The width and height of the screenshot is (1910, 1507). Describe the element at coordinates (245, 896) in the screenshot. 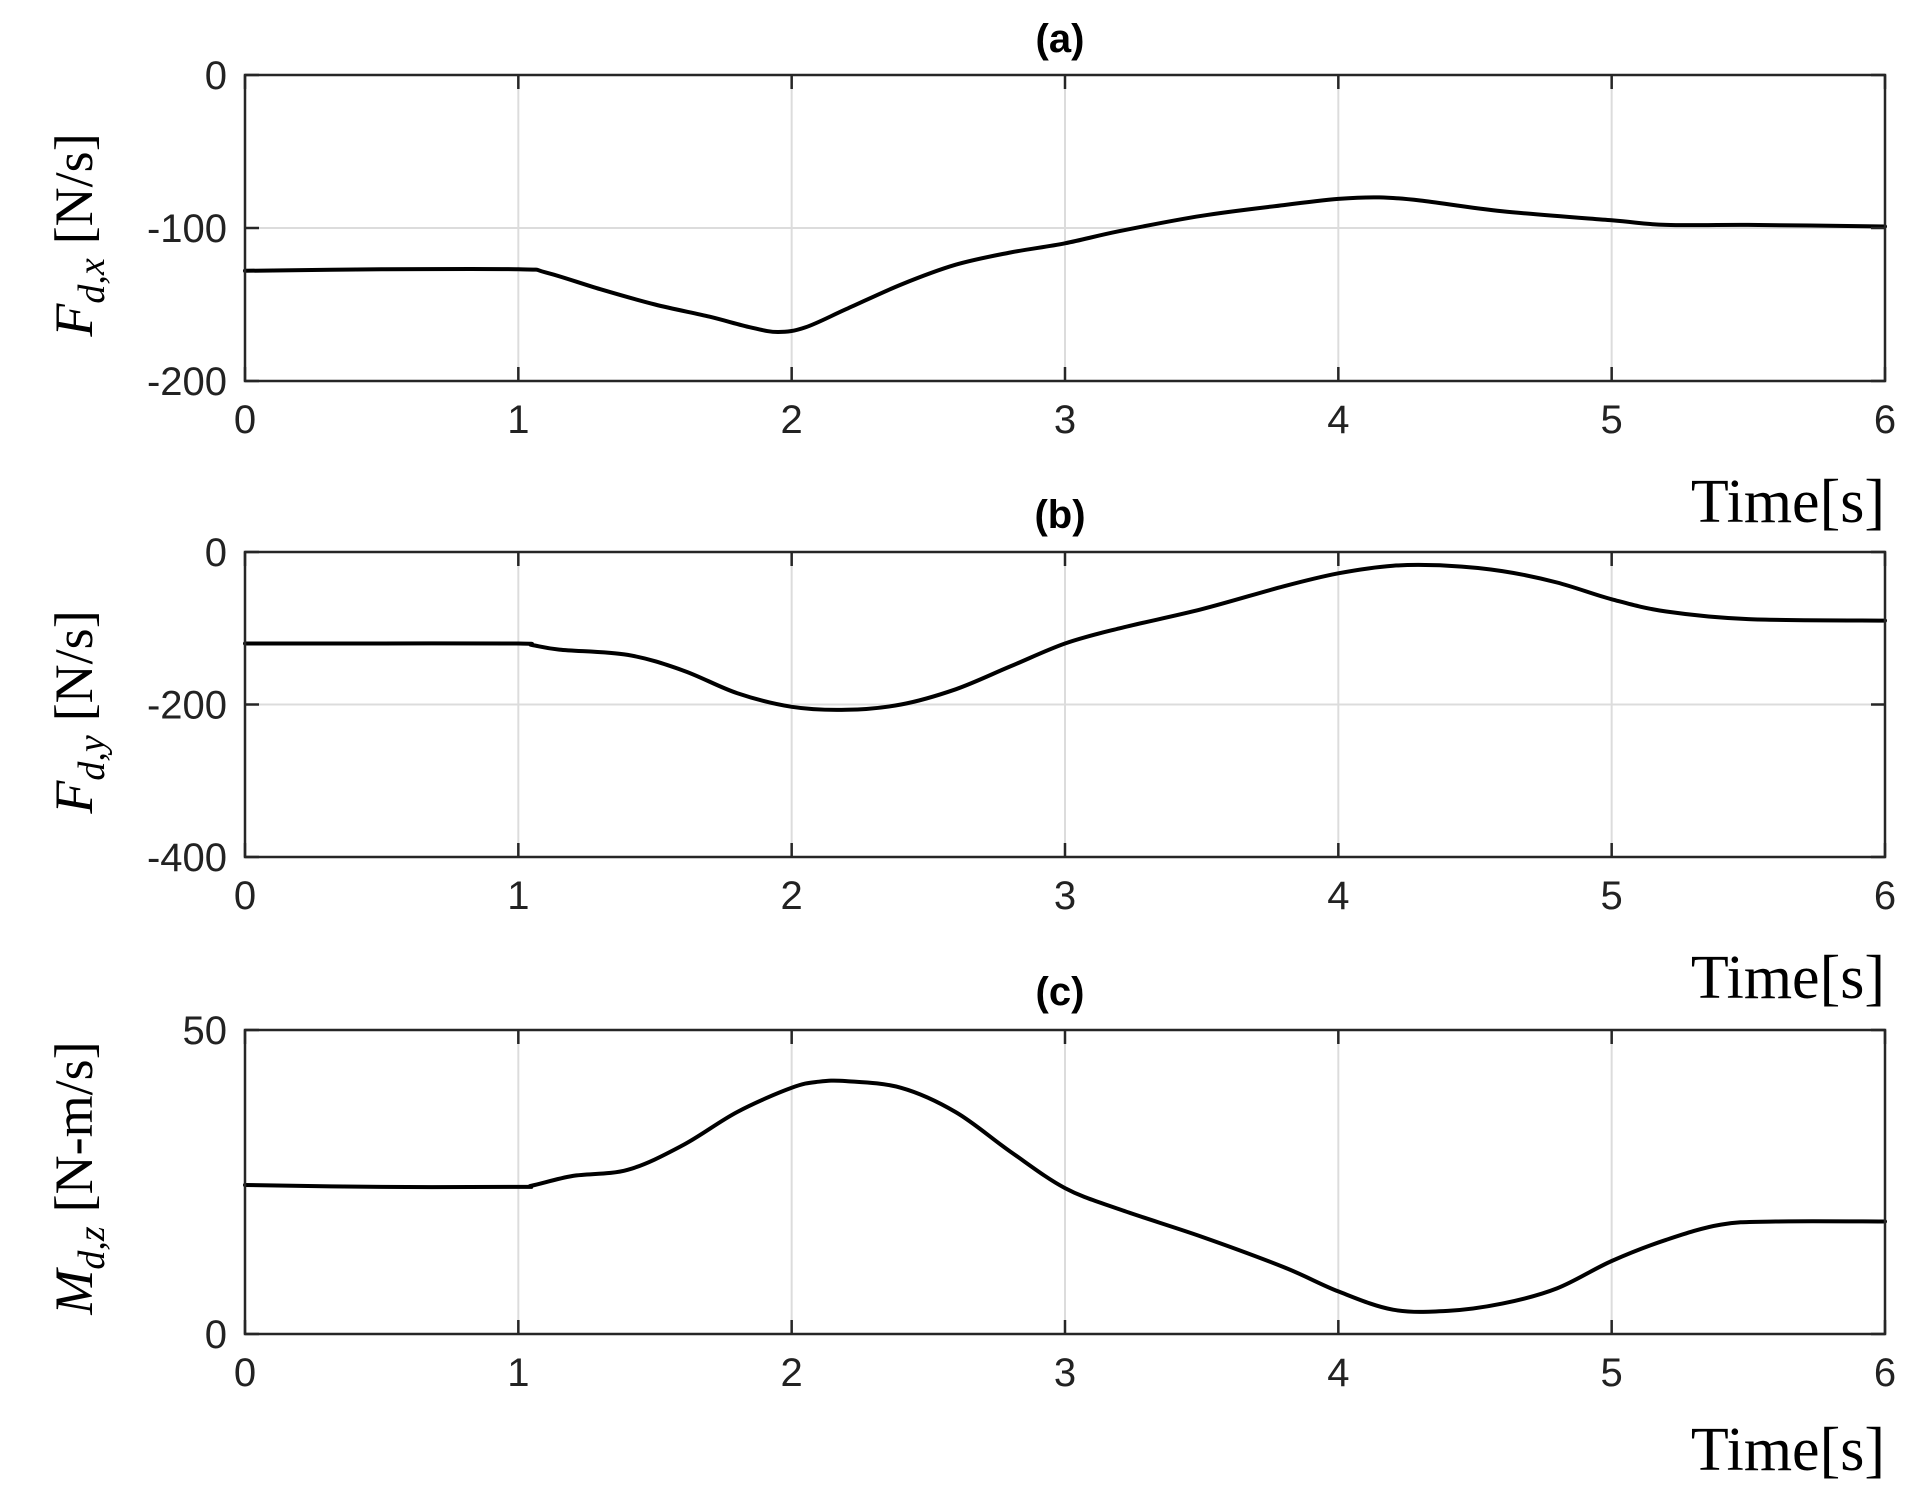

I see `panel-b-x-tick-label: 0` at that location.